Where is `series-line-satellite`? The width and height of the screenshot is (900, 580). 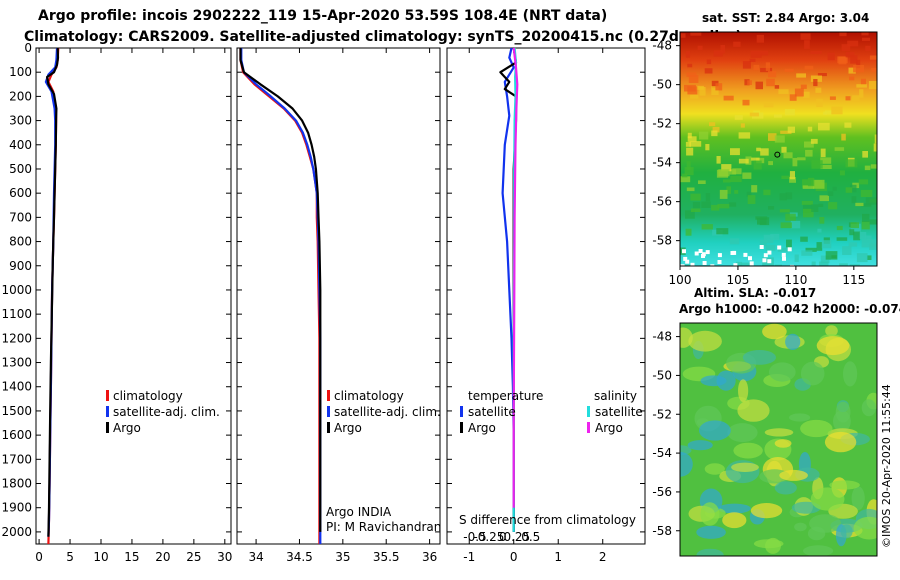
series-line-satellite is located at coordinates (281, 296).